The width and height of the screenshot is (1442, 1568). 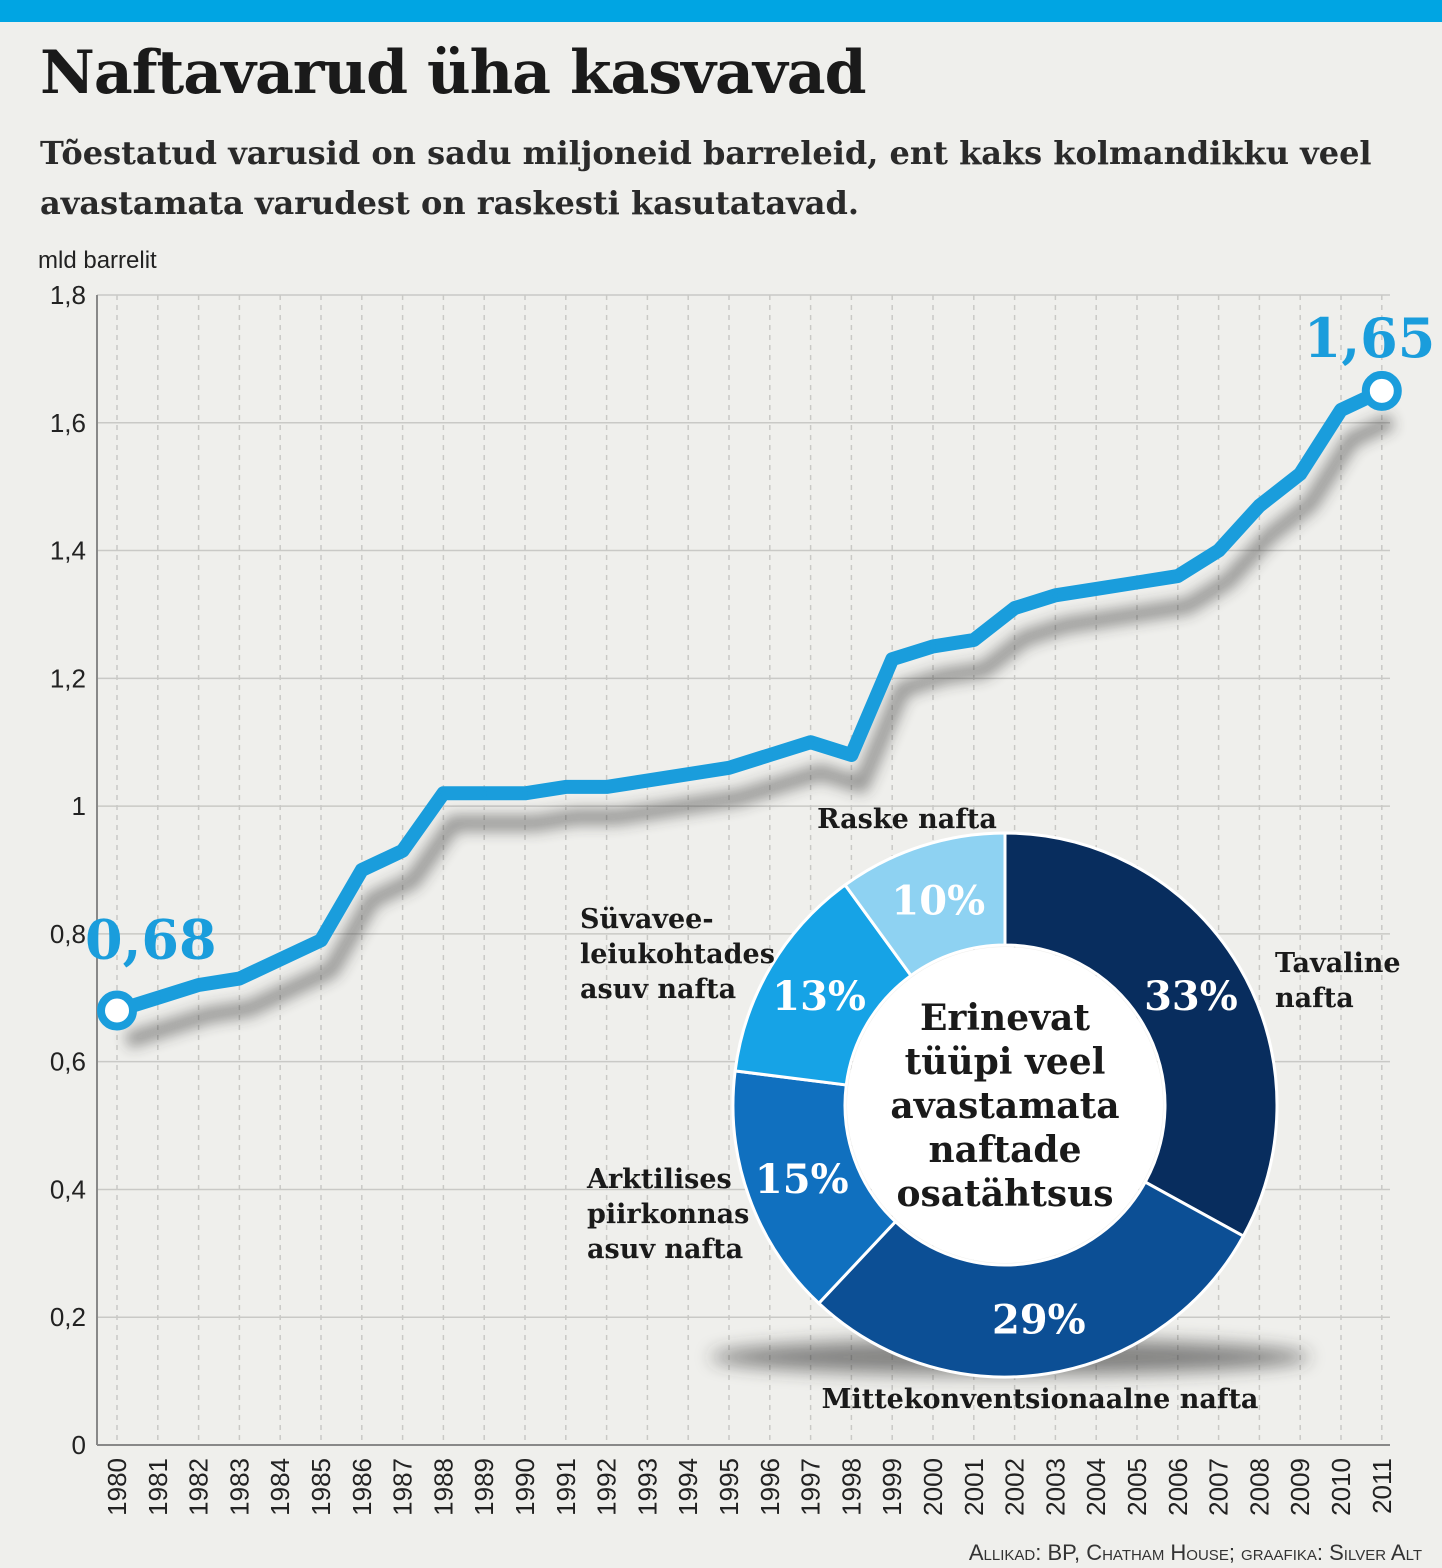 I want to click on x-tick-label: 1990, so click(x=525, y=1487).